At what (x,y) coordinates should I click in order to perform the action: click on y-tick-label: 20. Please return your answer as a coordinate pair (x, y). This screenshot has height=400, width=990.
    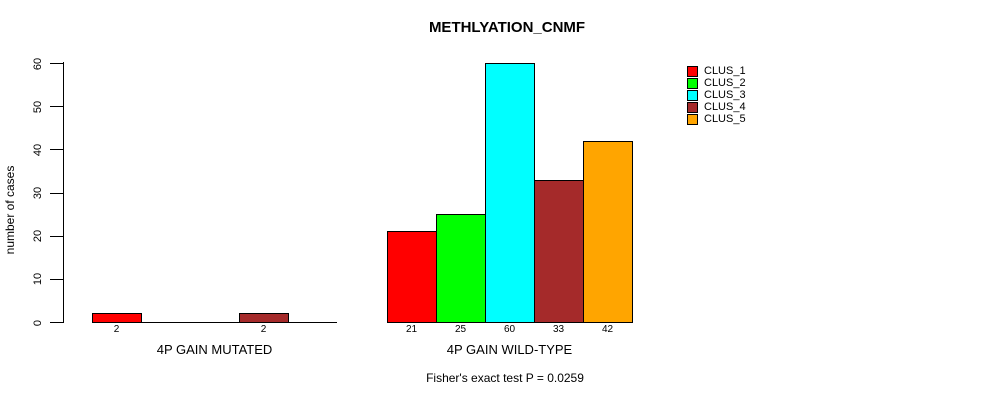
    Looking at the image, I should click on (38, 236).